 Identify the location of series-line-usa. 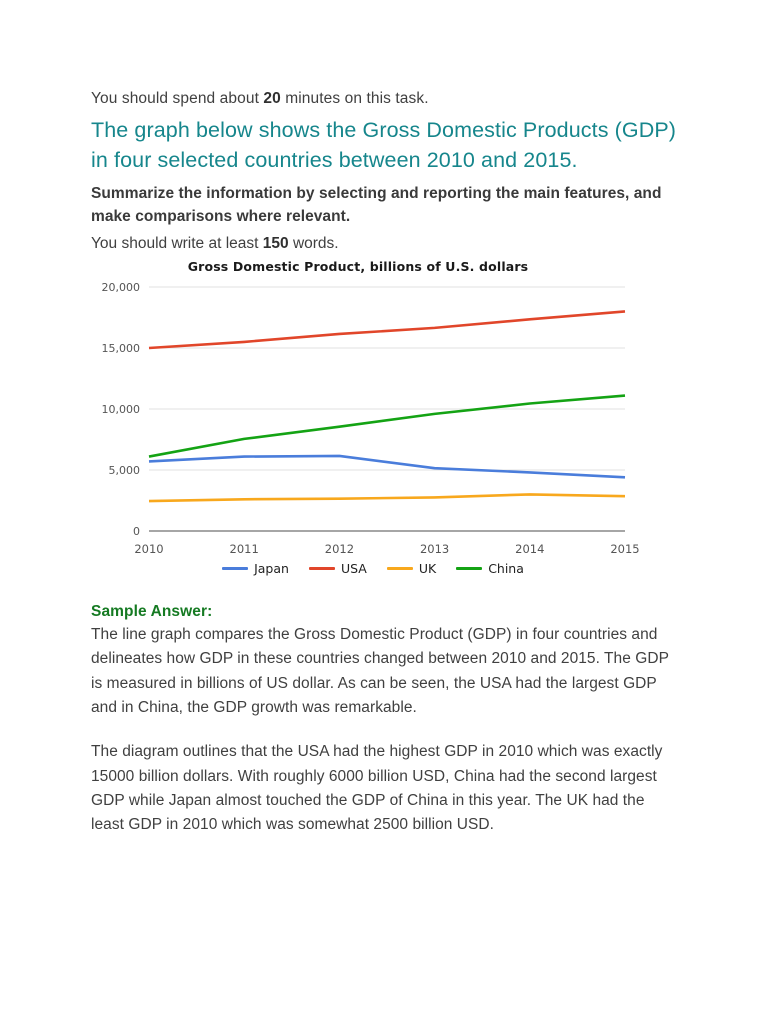
(387, 330).